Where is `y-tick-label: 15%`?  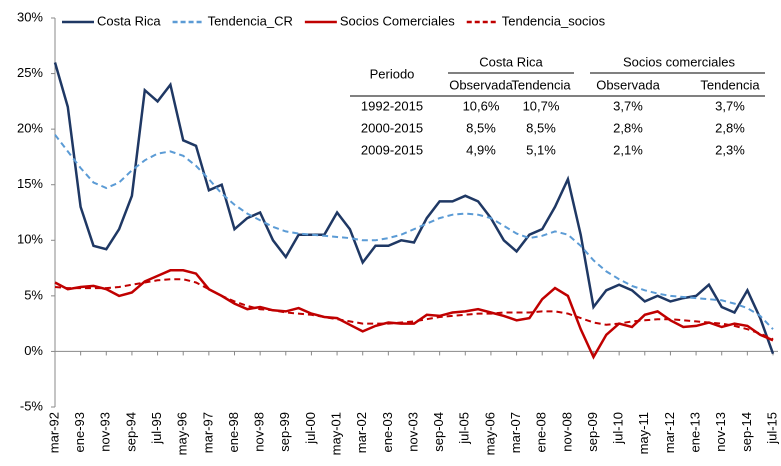 y-tick-label: 15% is located at coordinates (30, 183).